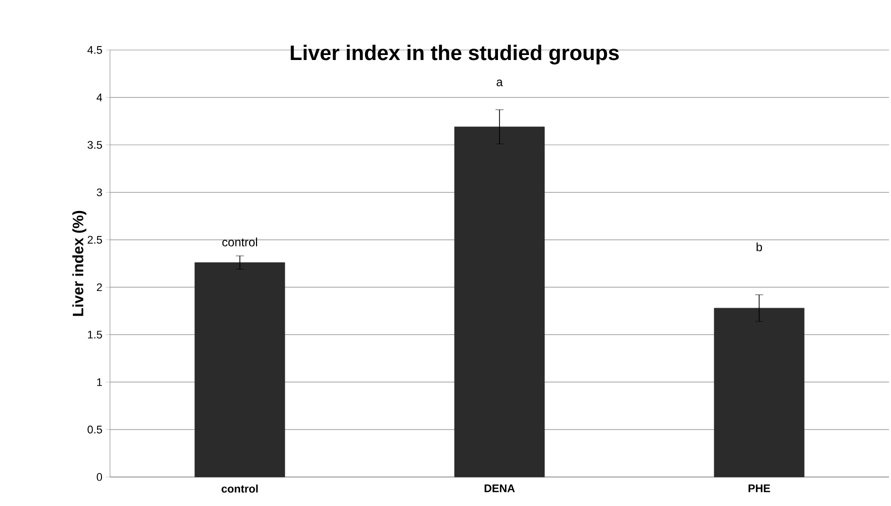 This screenshot has width=891, height=506. What do you see at coordinates (499, 488) in the screenshot?
I see `x-tick-label: DENA` at bounding box center [499, 488].